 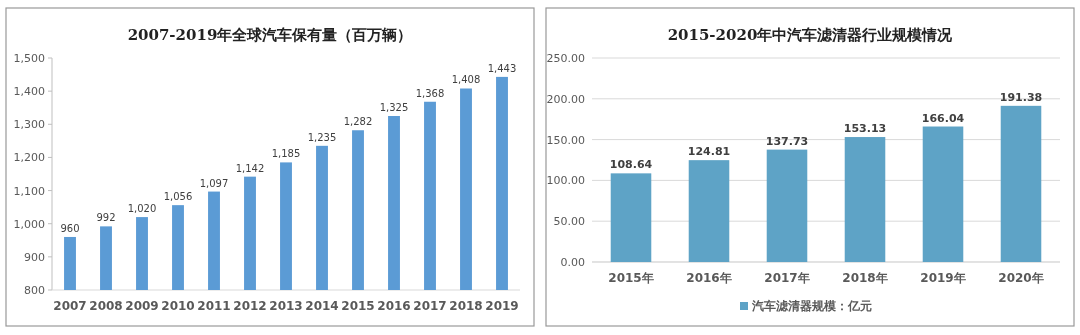 What do you see at coordinates (29, 92) in the screenshot?
I see `y-tick-label: 1,400` at bounding box center [29, 92].